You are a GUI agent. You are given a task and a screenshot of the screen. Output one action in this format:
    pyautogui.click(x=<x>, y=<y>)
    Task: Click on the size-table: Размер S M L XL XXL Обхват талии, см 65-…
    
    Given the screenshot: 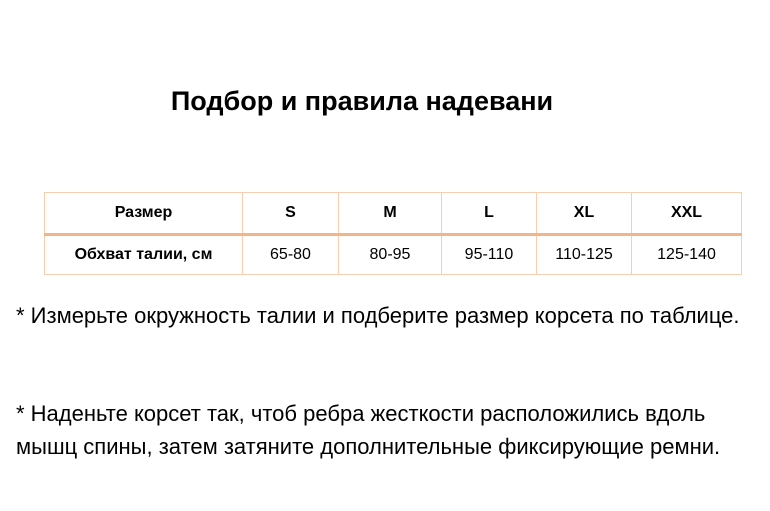 What is the action you would take?
    pyautogui.click(x=393, y=233)
    